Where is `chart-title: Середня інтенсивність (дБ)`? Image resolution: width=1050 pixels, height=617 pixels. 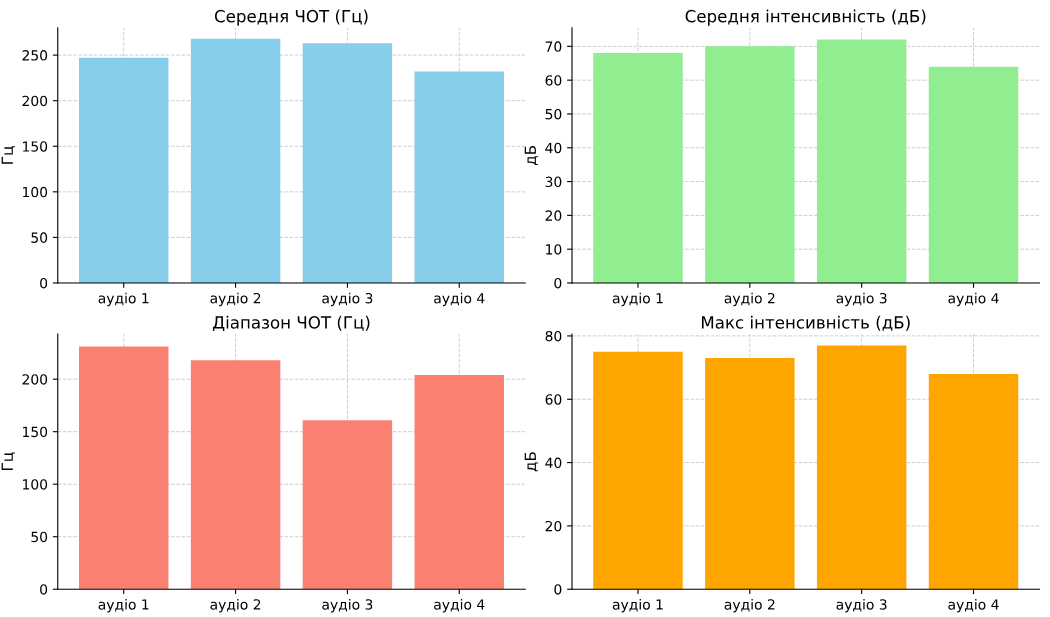 chart-title: Середня інтенсивність (дБ) is located at coordinates (805, 17).